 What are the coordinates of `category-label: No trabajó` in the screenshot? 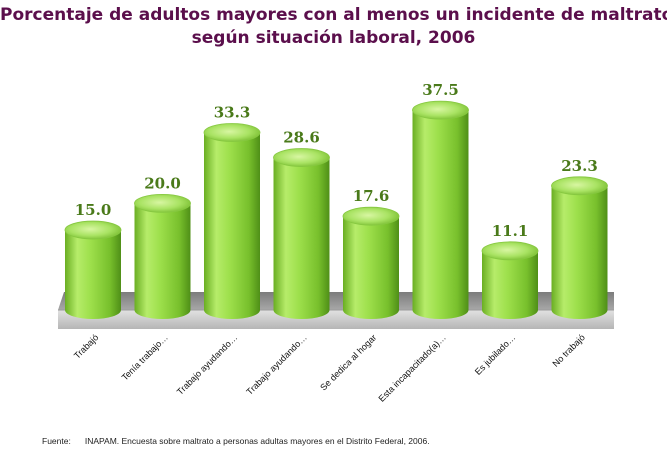 It's located at (568, 350).